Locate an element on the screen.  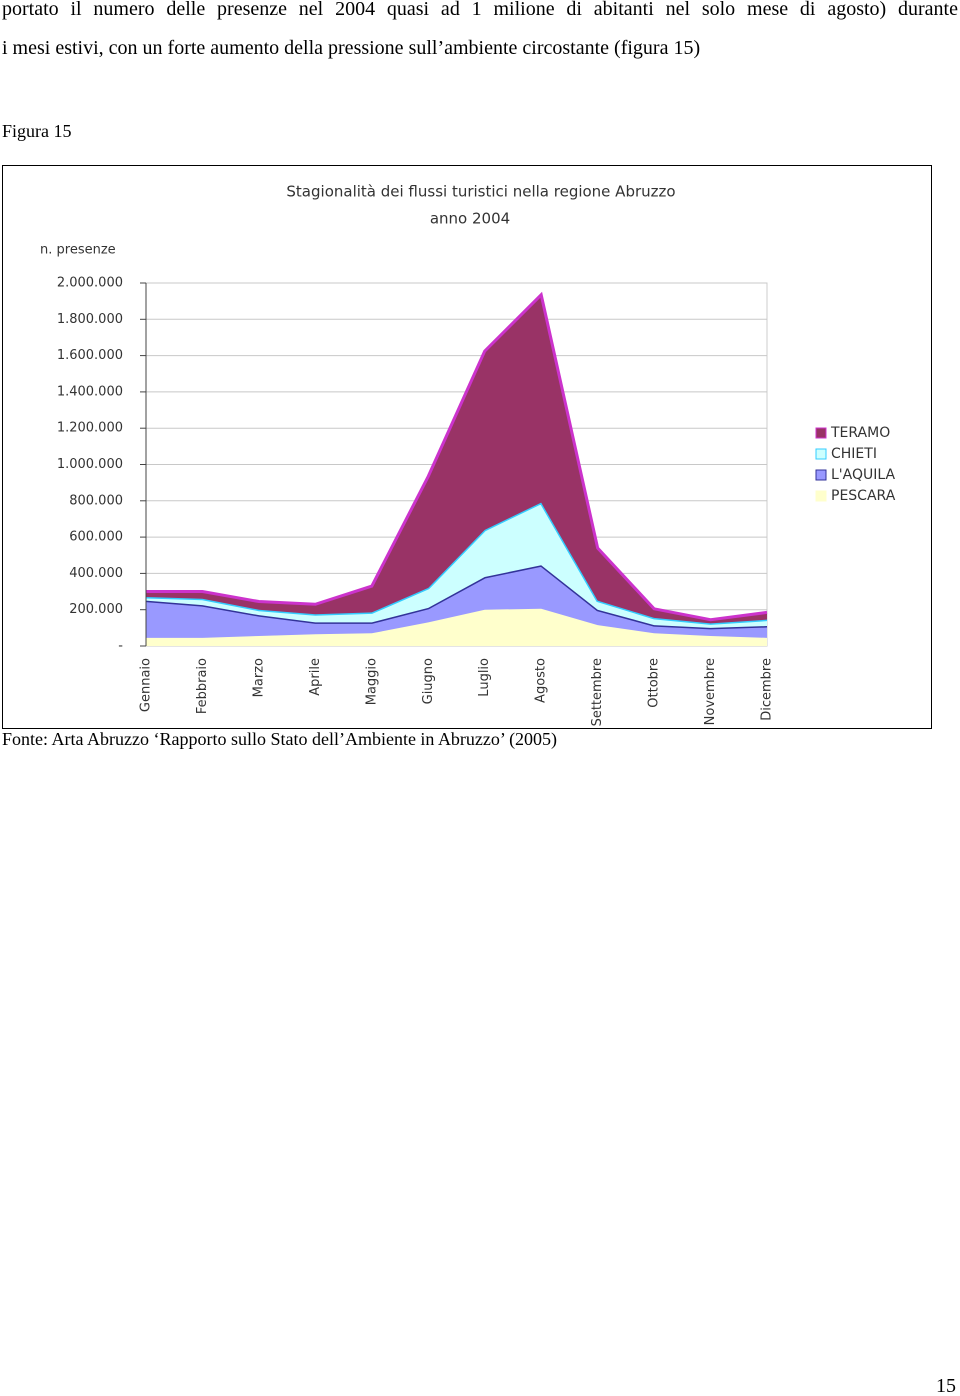
legend-label: CHIETI is located at coordinates (854, 454).